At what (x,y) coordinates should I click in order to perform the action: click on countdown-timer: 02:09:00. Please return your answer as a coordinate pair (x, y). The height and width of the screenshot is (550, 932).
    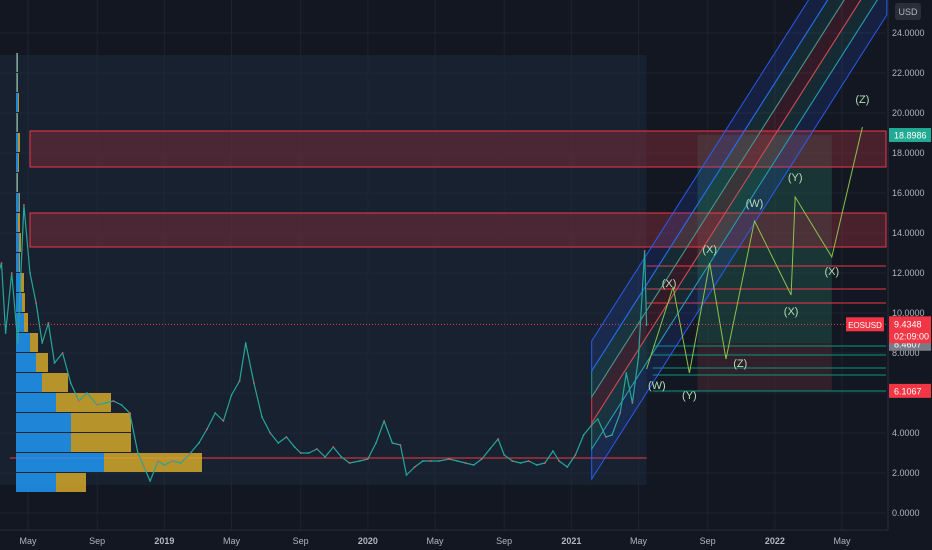
    Looking at the image, I should click on (911, 336).